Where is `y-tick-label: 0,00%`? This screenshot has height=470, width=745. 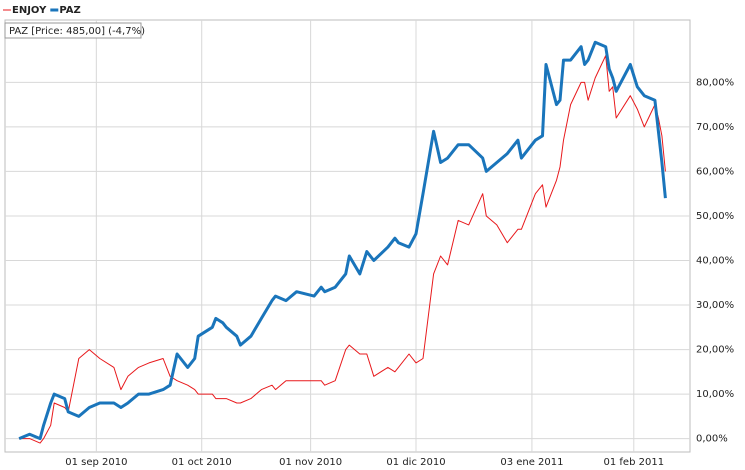 y-tick-label: 0,00% is located at coordinates (712, 439).